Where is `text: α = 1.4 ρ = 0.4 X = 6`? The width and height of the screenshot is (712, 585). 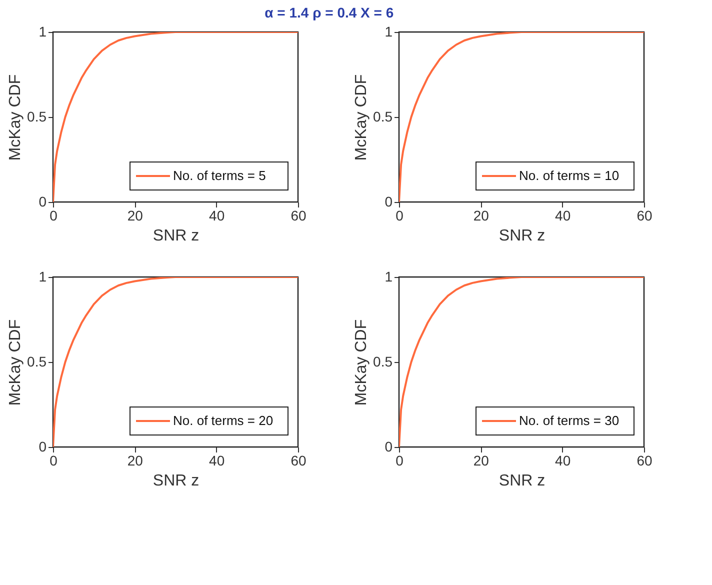
text: α = 1.4 ρ = 0.4 X = 6 is located at coordinates (329, 12).